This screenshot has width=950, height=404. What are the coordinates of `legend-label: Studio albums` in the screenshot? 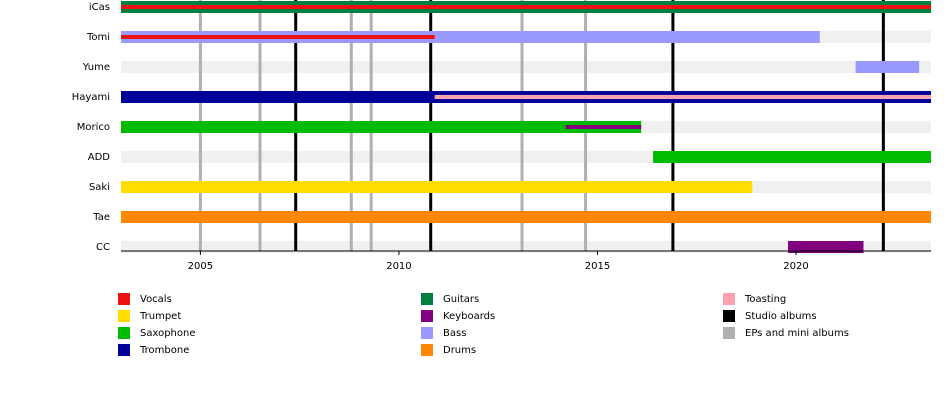 It's located at (781, 316).